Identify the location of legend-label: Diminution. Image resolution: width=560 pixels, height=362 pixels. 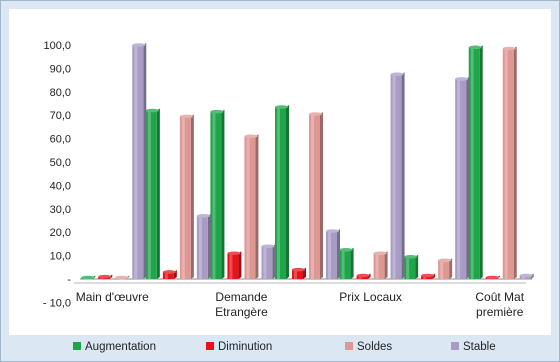
(245, 347).